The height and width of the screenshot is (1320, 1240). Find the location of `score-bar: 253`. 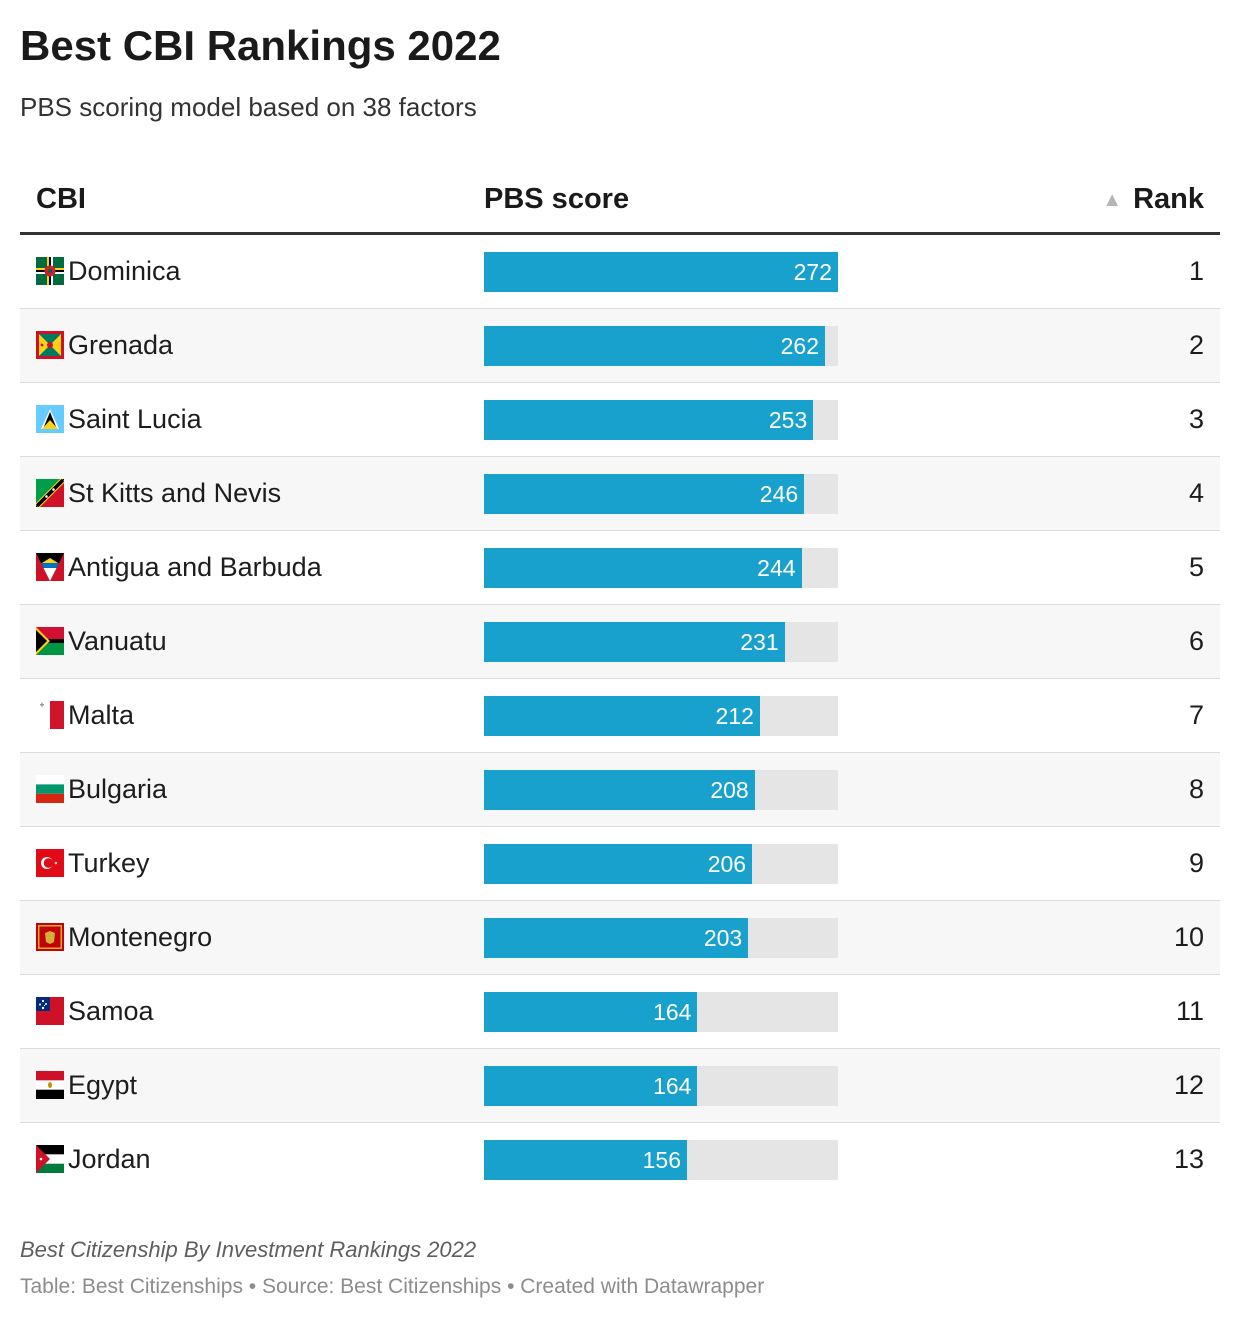

score-bar: 253 is located at coordinates (649, 420).